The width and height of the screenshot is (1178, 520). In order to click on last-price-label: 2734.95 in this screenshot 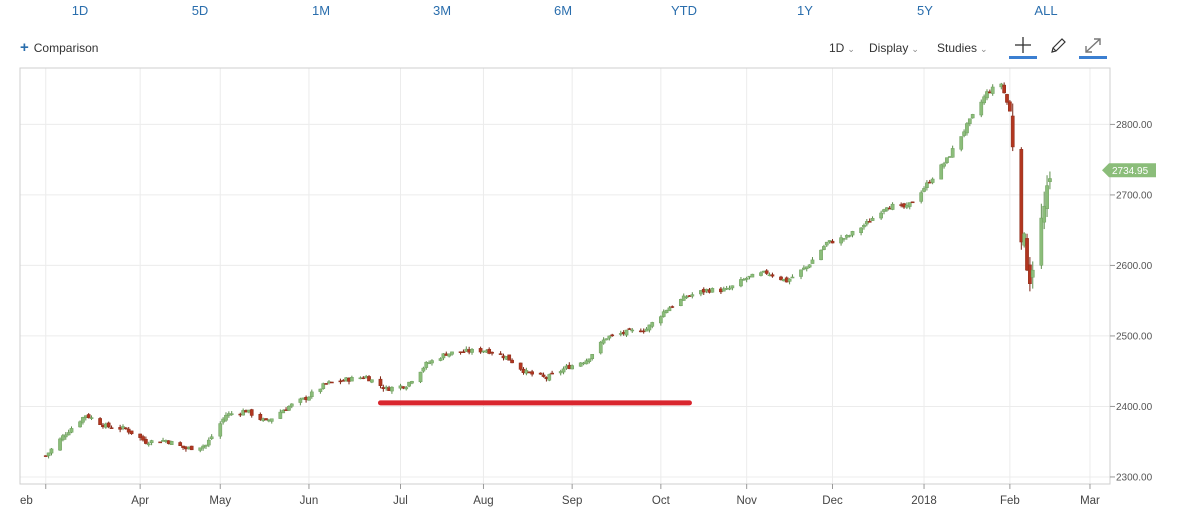, I will do `click(1129, 170)`.